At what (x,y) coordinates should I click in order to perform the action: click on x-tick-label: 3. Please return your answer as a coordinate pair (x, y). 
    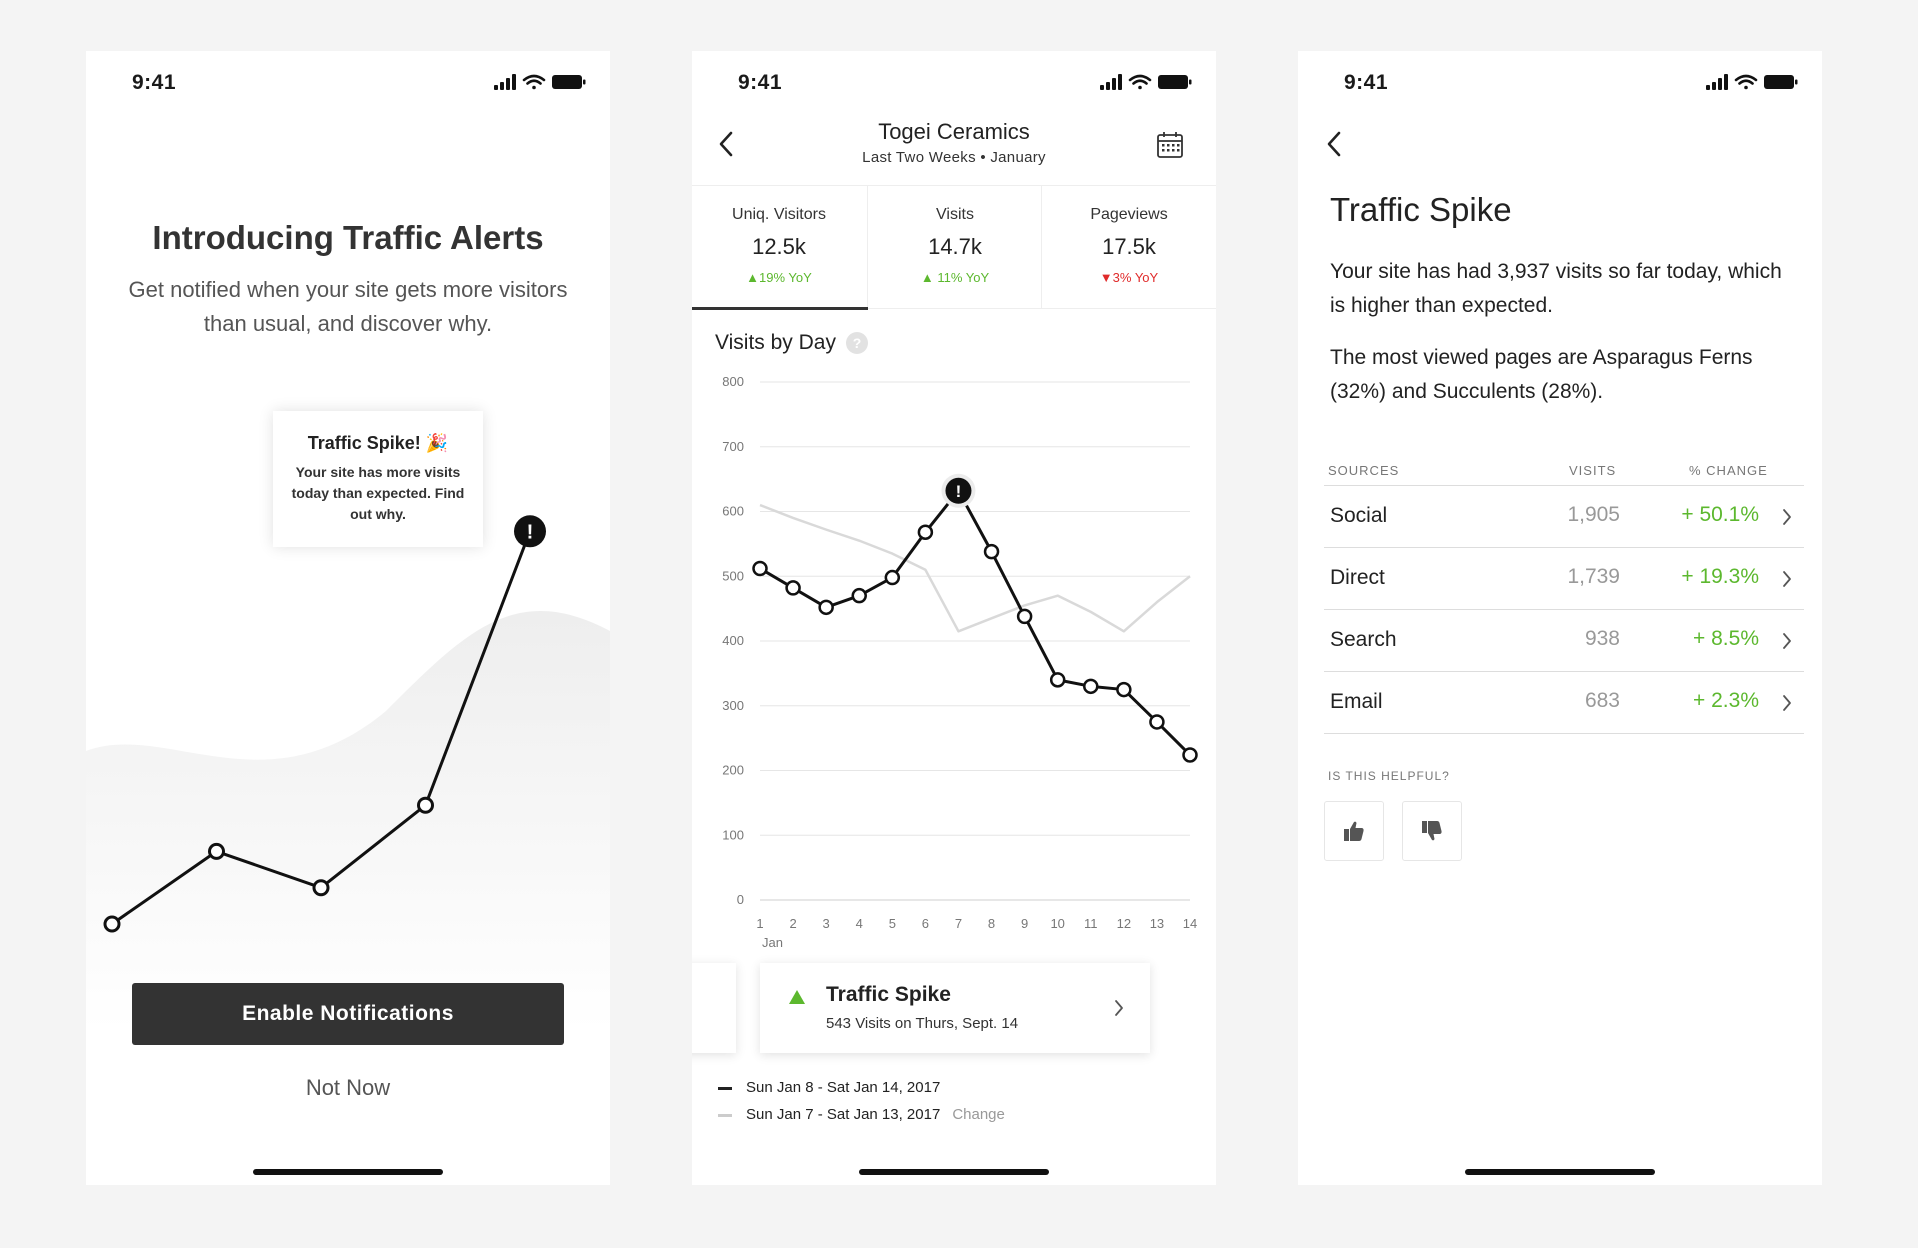
    Looking at the image, I should click on (826, 923).